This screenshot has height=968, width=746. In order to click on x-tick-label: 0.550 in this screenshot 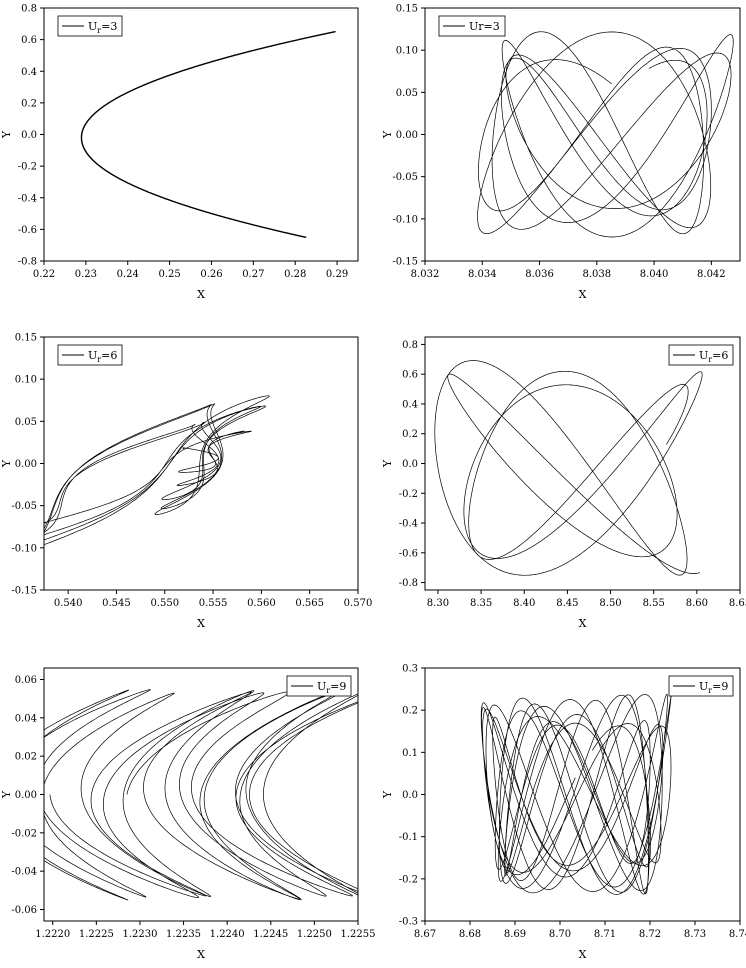, I will do `click(164, 603)`.